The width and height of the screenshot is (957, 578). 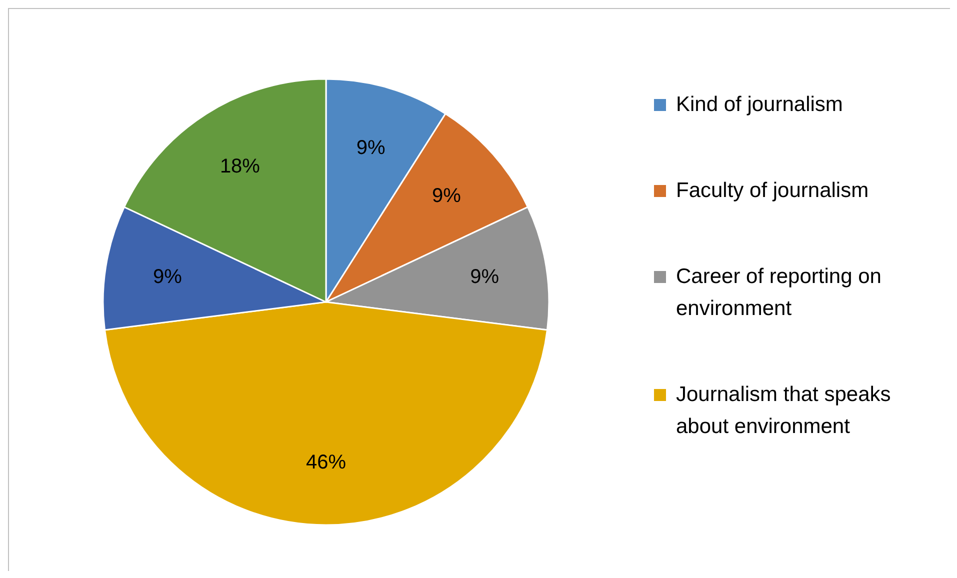 What do you see at coordinates (779, 293) in the screenshot?
I see `legend-label: Career of reporting on environment` at bounding box center [779, 293].